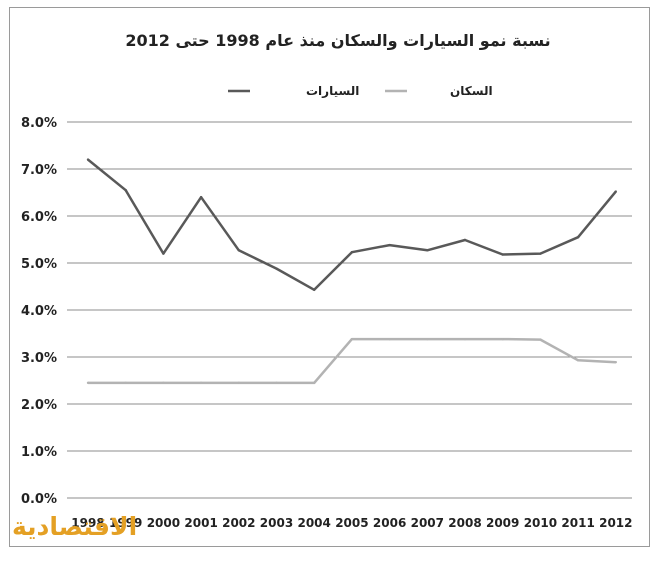 The image size is (660, 564). I want to click on x-tick-label: 2003, so click(276, 523).